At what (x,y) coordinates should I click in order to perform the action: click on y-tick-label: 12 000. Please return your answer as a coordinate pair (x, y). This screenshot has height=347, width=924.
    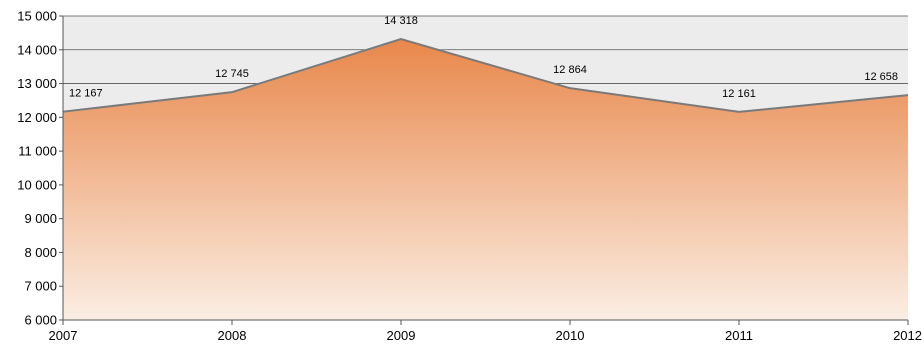
    Looking at the image, I should click on (37, 117).